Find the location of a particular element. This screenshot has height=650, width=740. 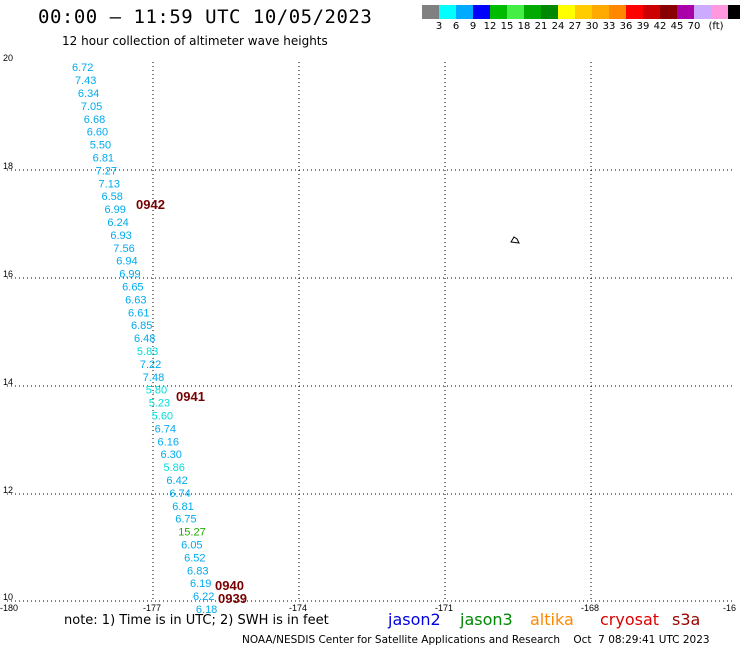

satellite-altika-label: altika is located at coordinates (552, 619).